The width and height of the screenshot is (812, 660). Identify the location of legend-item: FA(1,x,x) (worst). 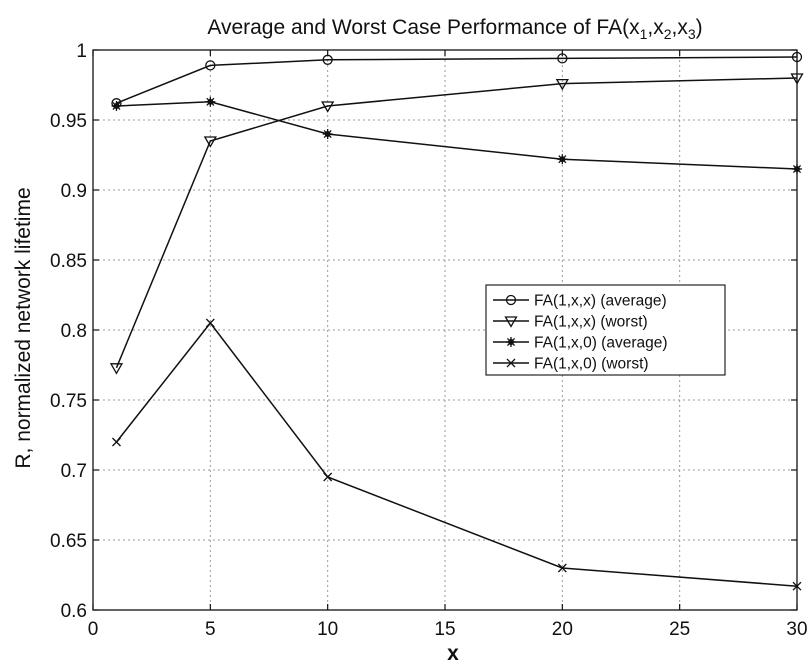
(570, 322).